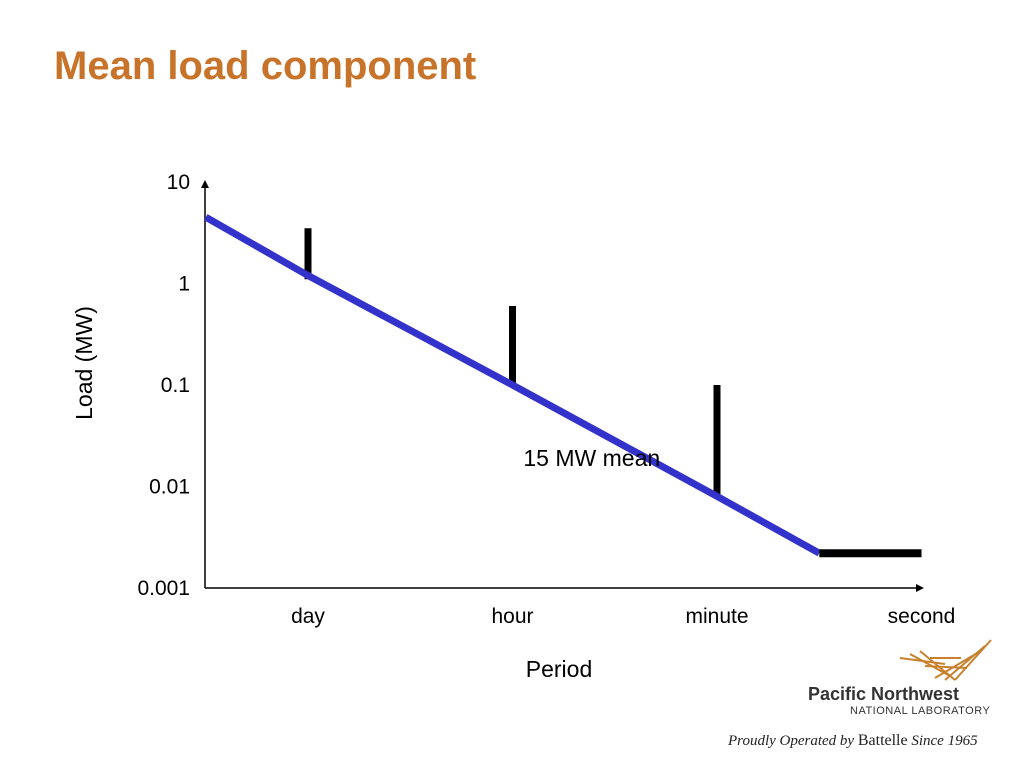 This screenshot has height=768, width=1024. I want to click on y-axis-arrow, so click(205, 184).